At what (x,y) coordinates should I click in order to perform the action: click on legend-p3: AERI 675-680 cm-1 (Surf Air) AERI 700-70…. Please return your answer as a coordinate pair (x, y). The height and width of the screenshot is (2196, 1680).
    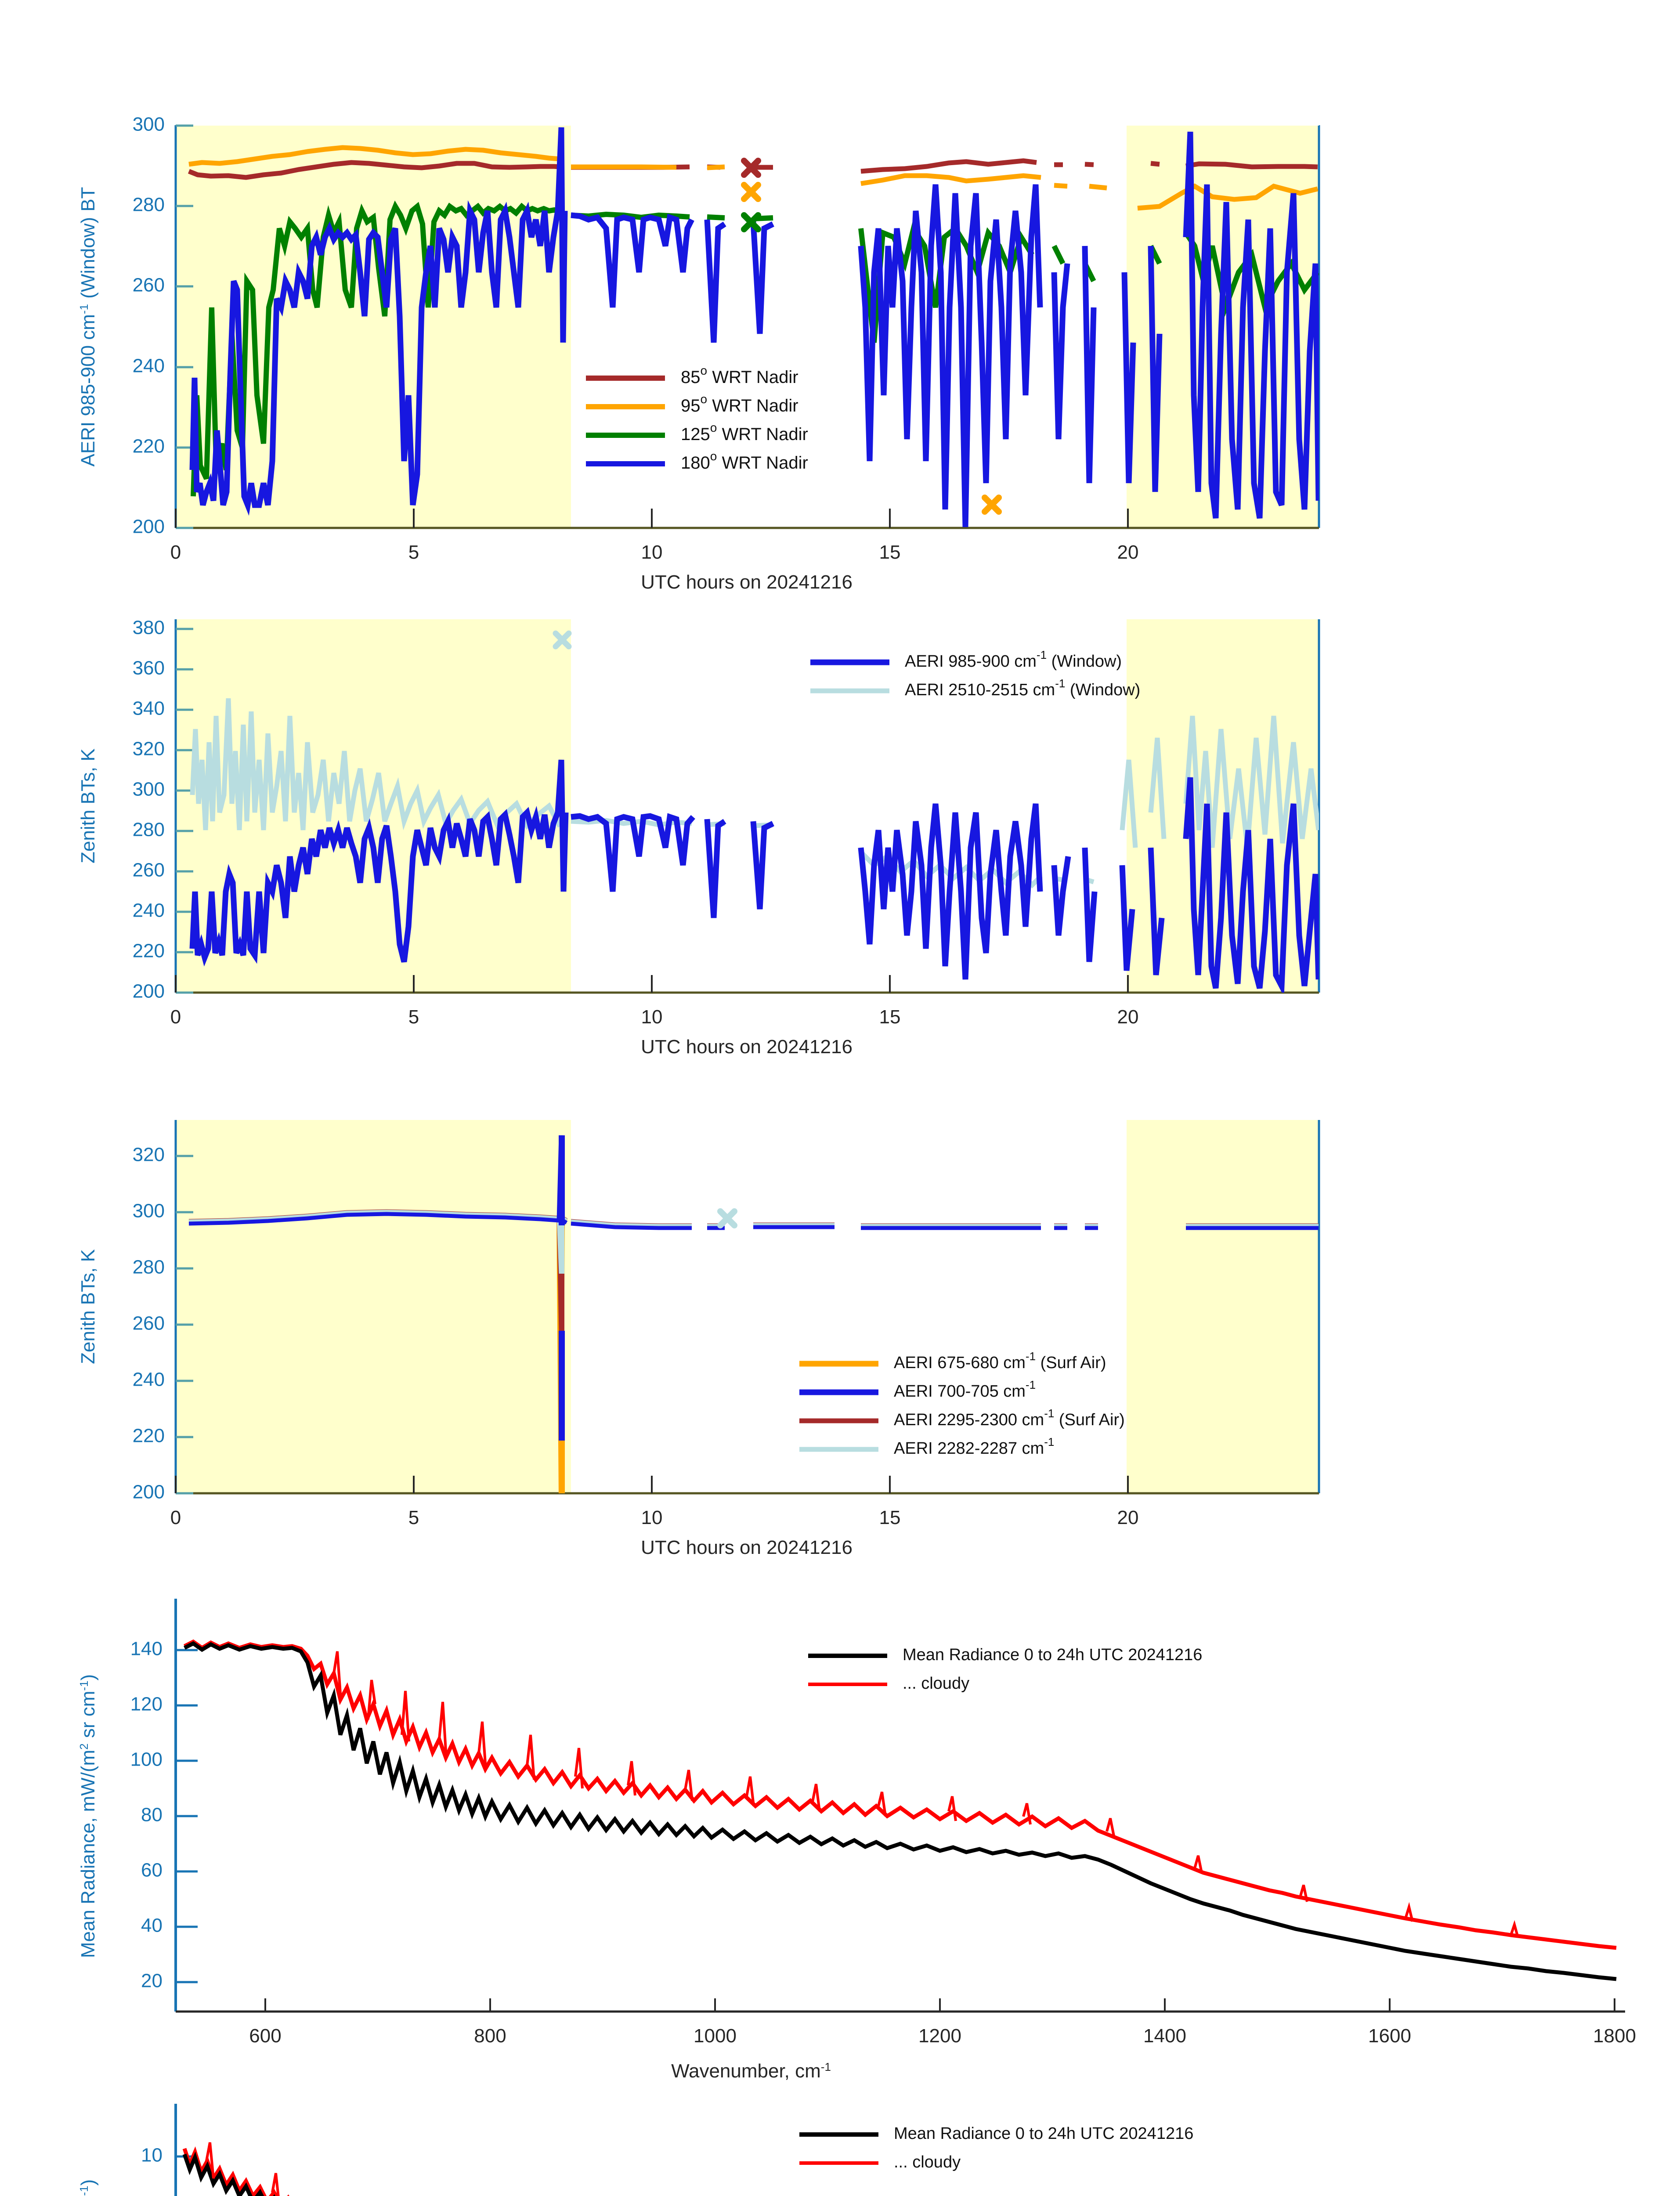
    Looking at the image, I should click on (962, 1404).